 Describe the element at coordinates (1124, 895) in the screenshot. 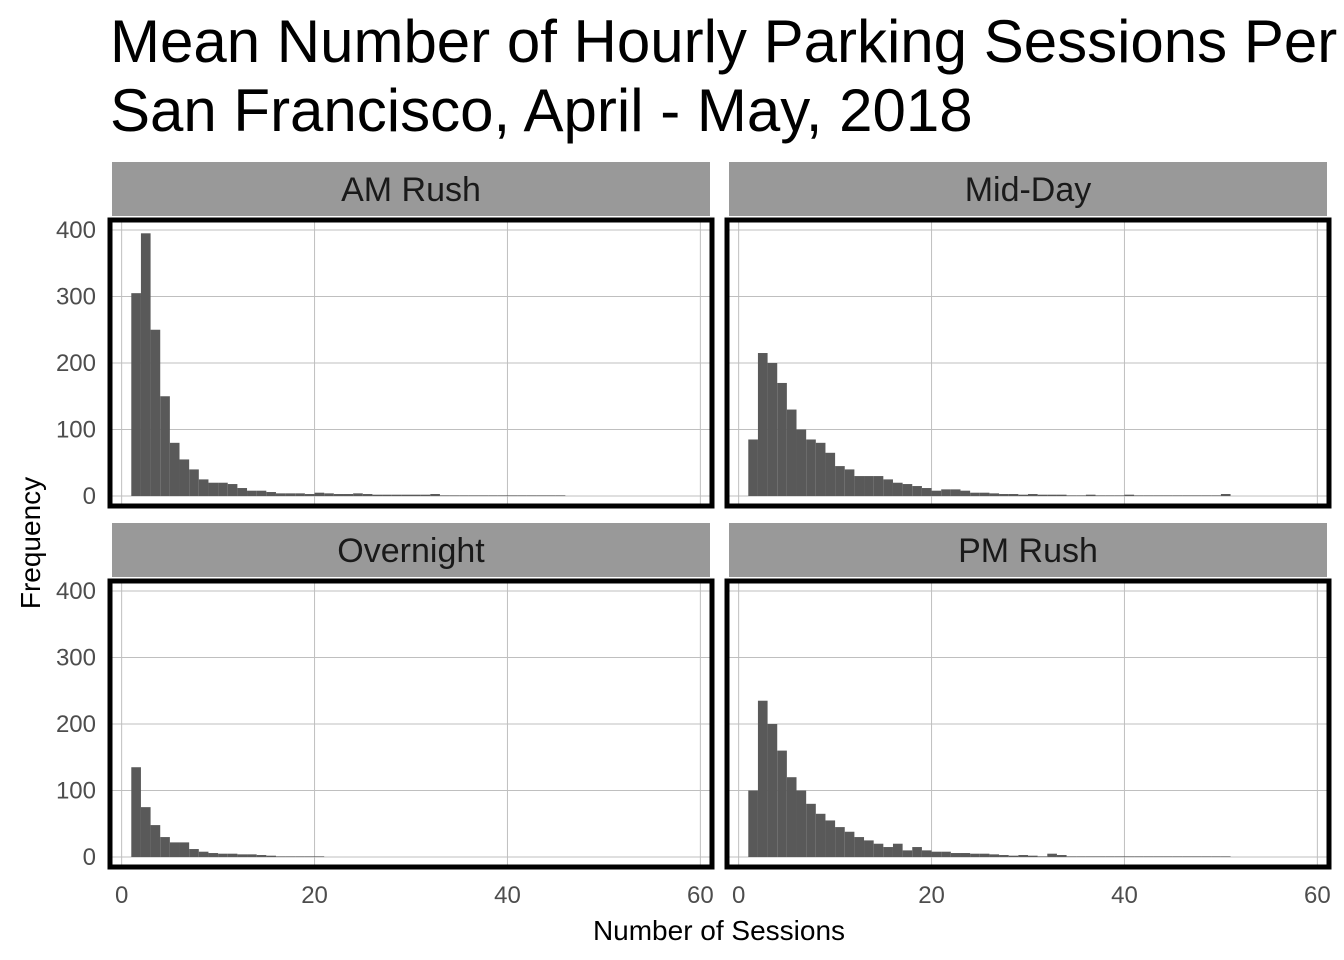

I see `x-tick-label: 40` at that location.